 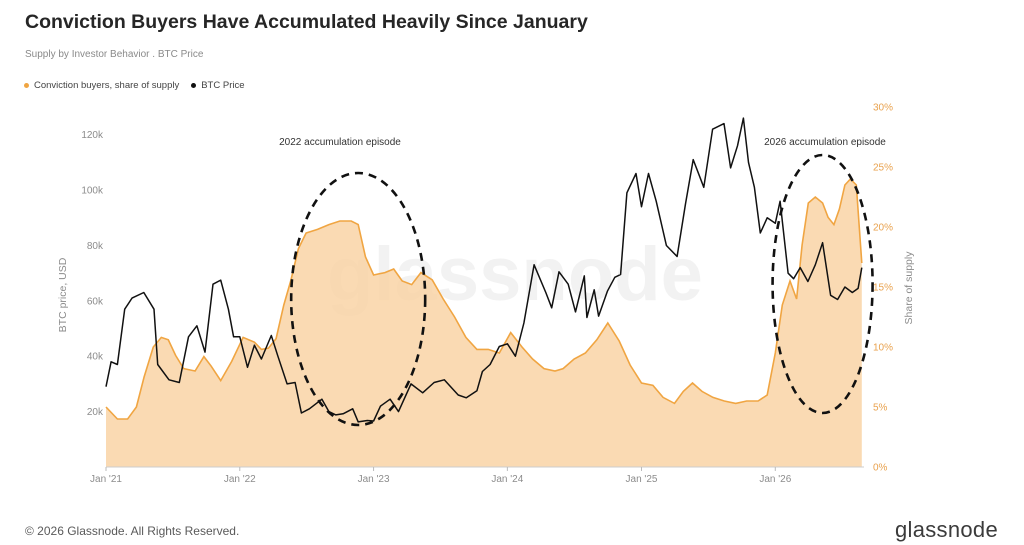 I want to click on y-tick-label-left: 120k, so click(x=92, y=135).